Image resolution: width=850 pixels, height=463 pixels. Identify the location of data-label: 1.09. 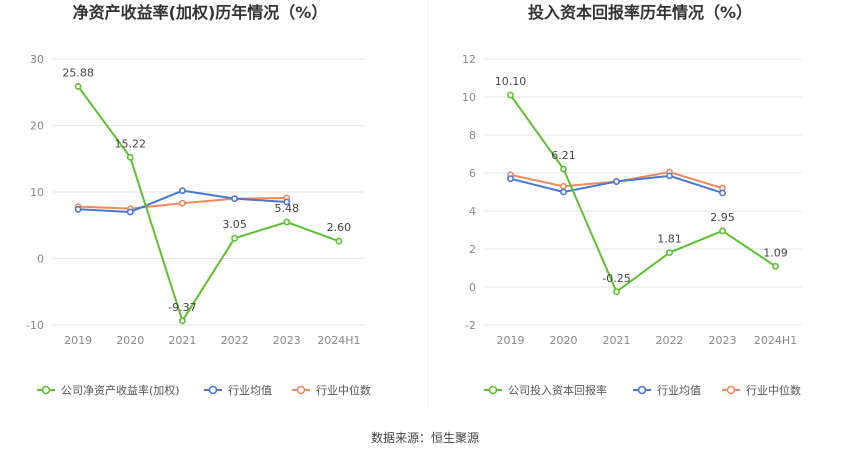
(775, 252).